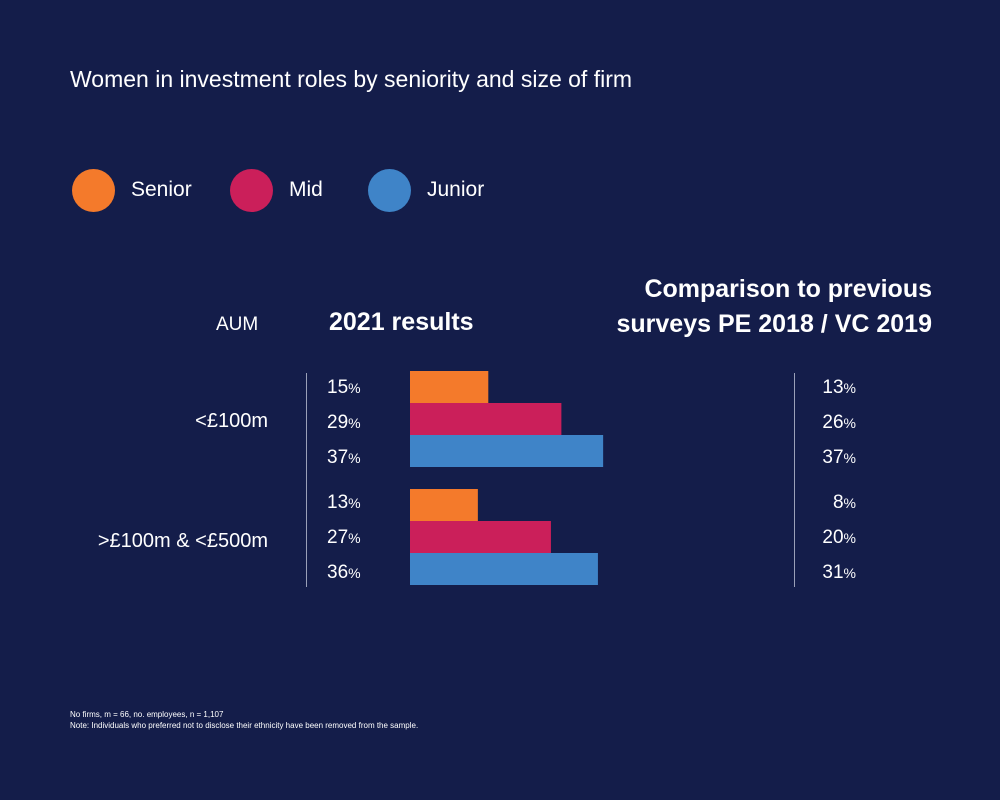 This screenshot has width=1000, height=800. I want to click on value-label: 15%, so click(344, 387).